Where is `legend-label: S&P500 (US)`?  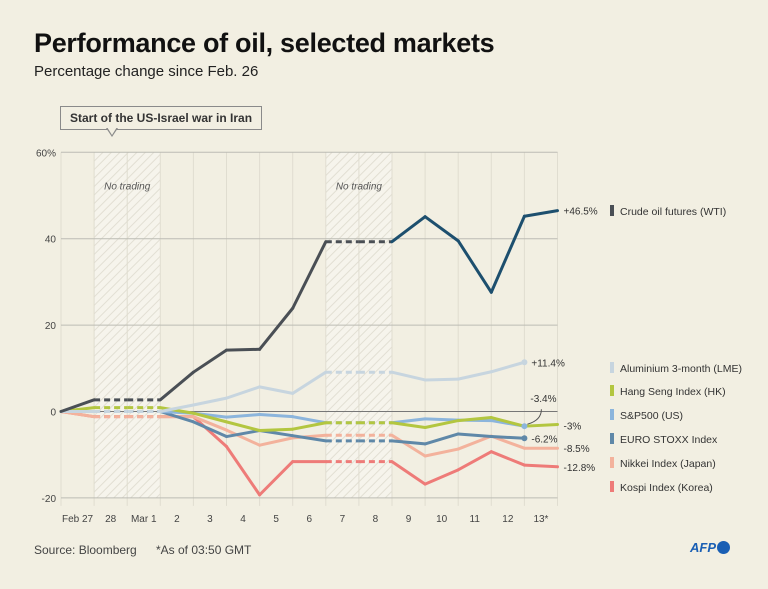
legend-label: S&P500 (US) is located at coordinates (651, 416).